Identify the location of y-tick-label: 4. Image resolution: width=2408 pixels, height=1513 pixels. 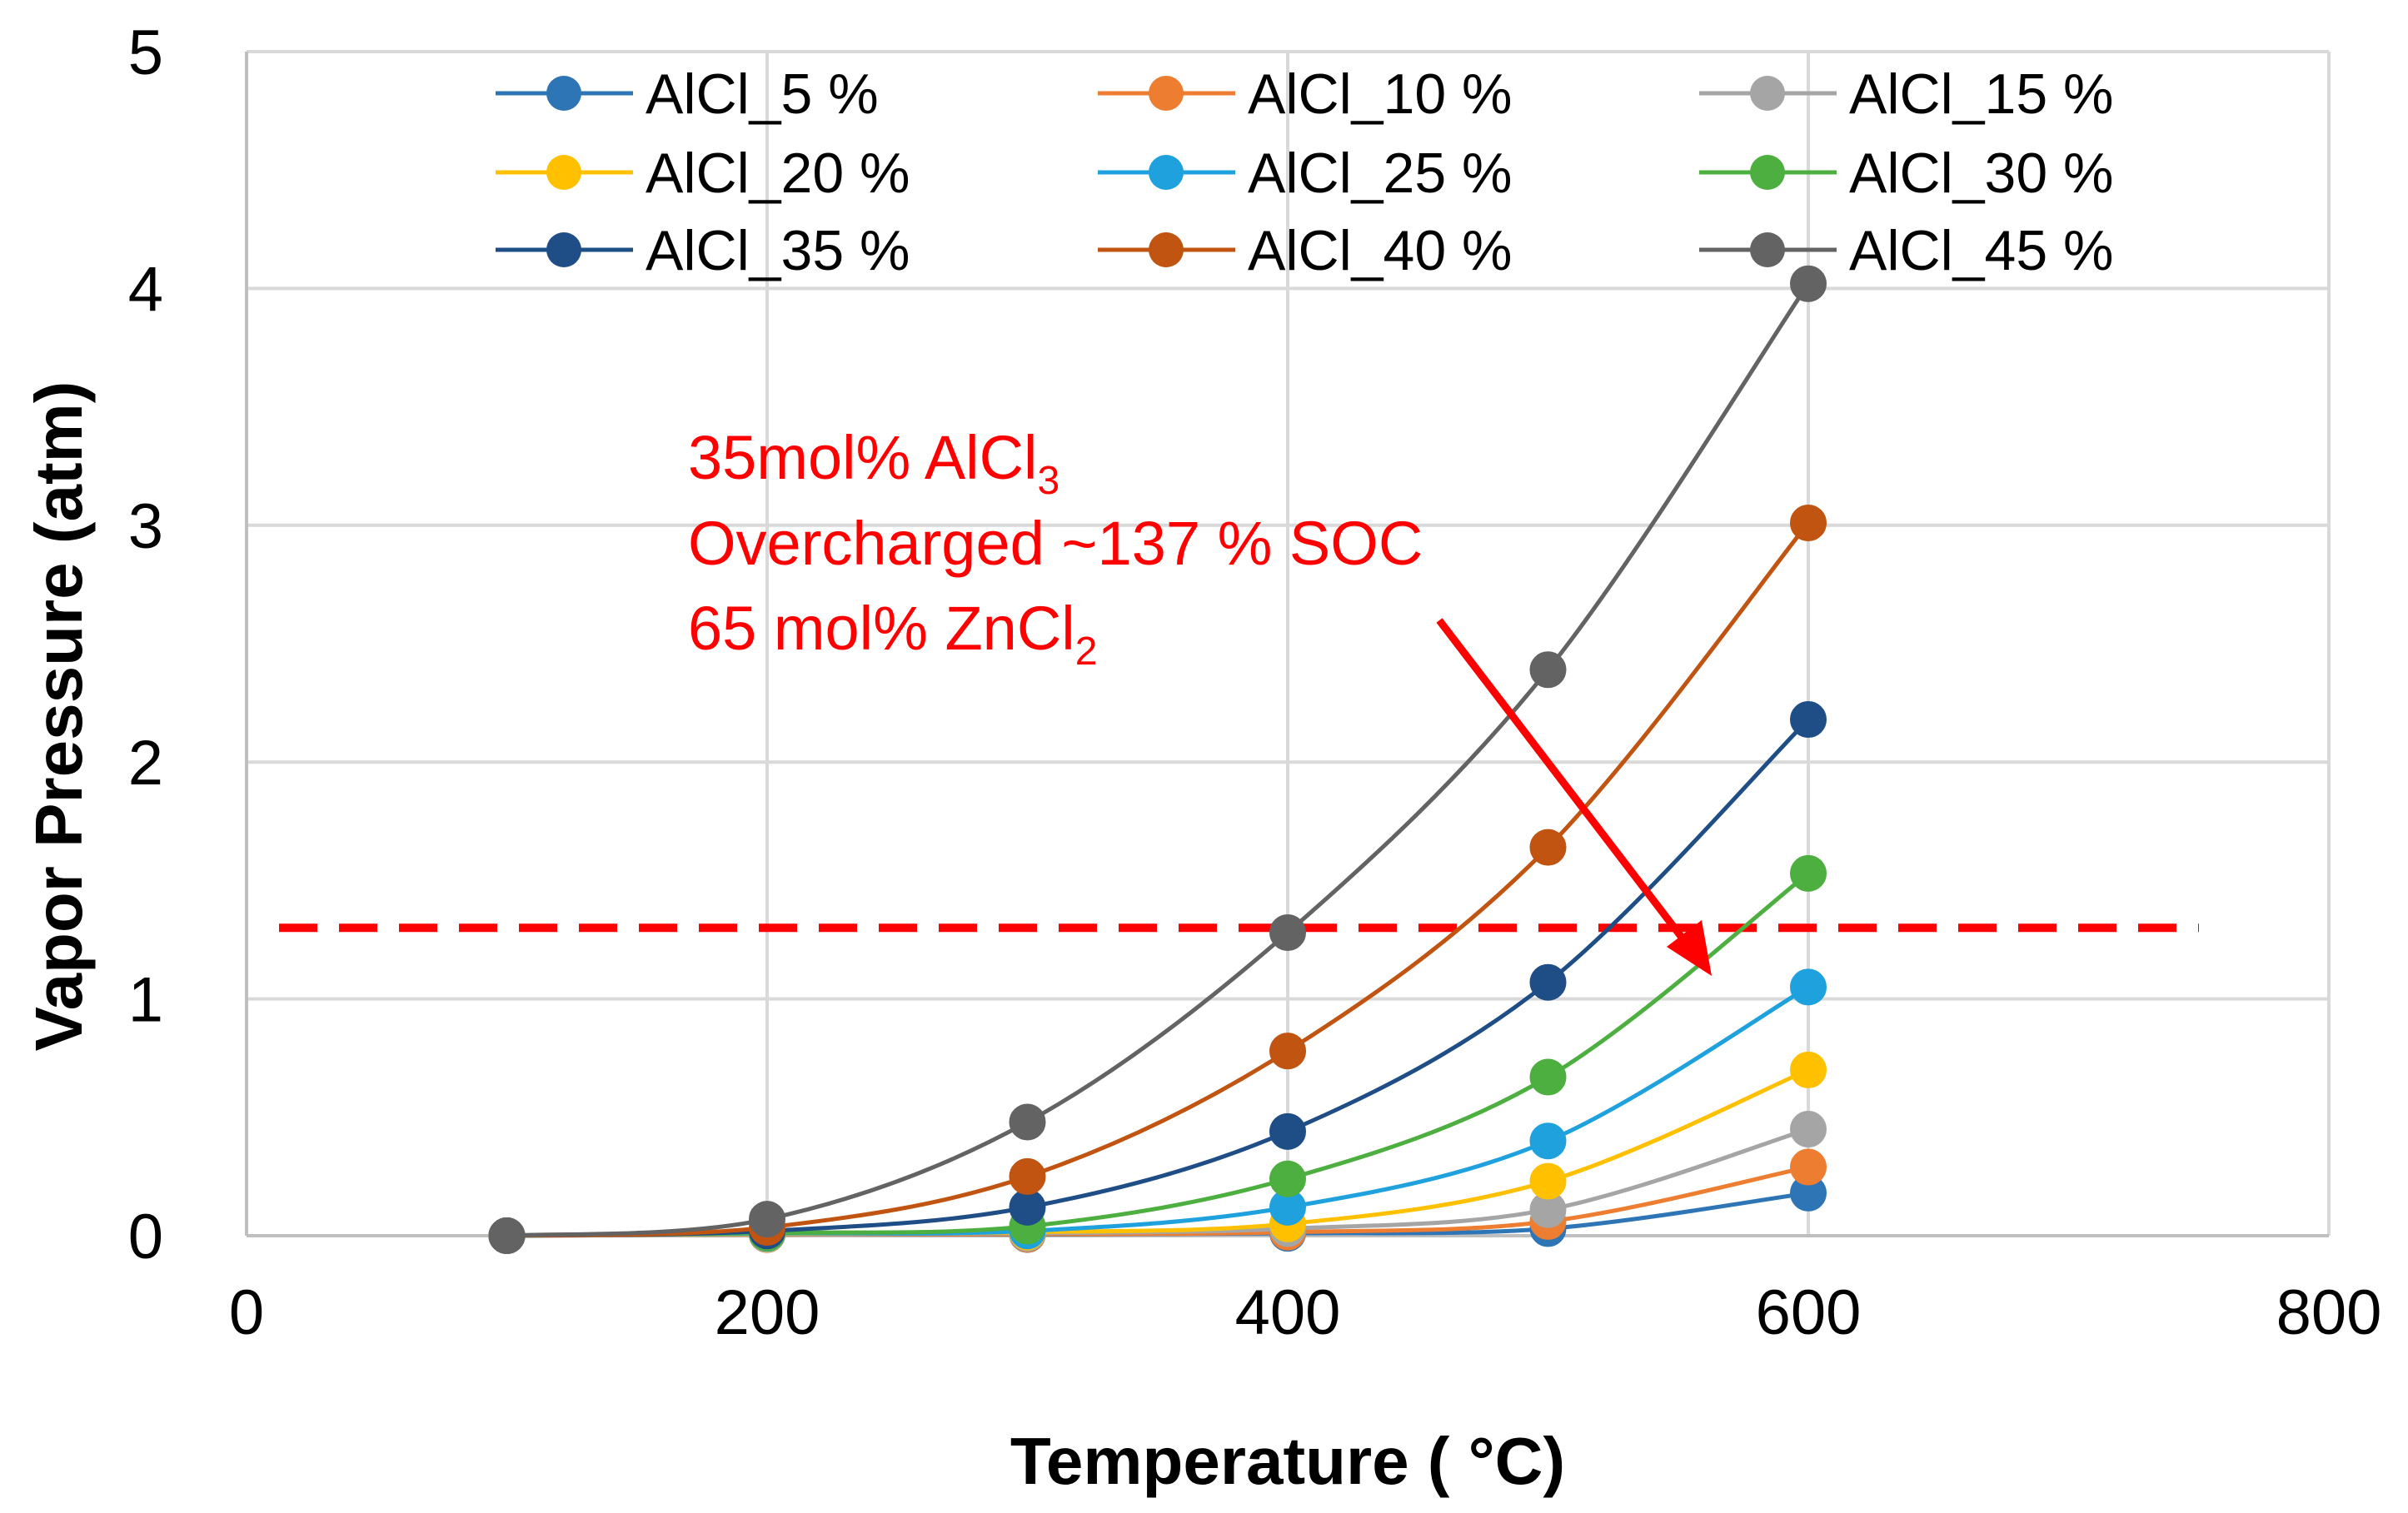
(145, 289).